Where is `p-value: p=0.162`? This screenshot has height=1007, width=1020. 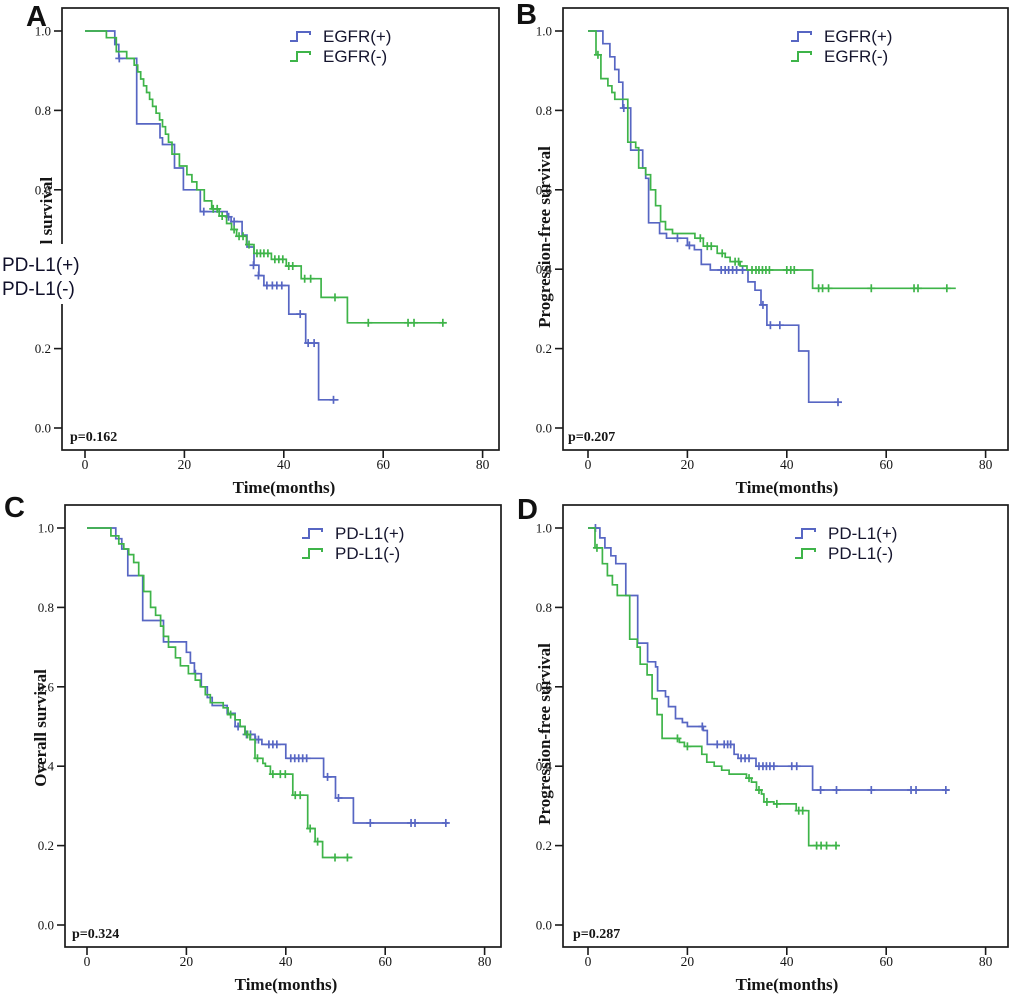
p-value: p=0.162 is located at coordinates (93, 437).